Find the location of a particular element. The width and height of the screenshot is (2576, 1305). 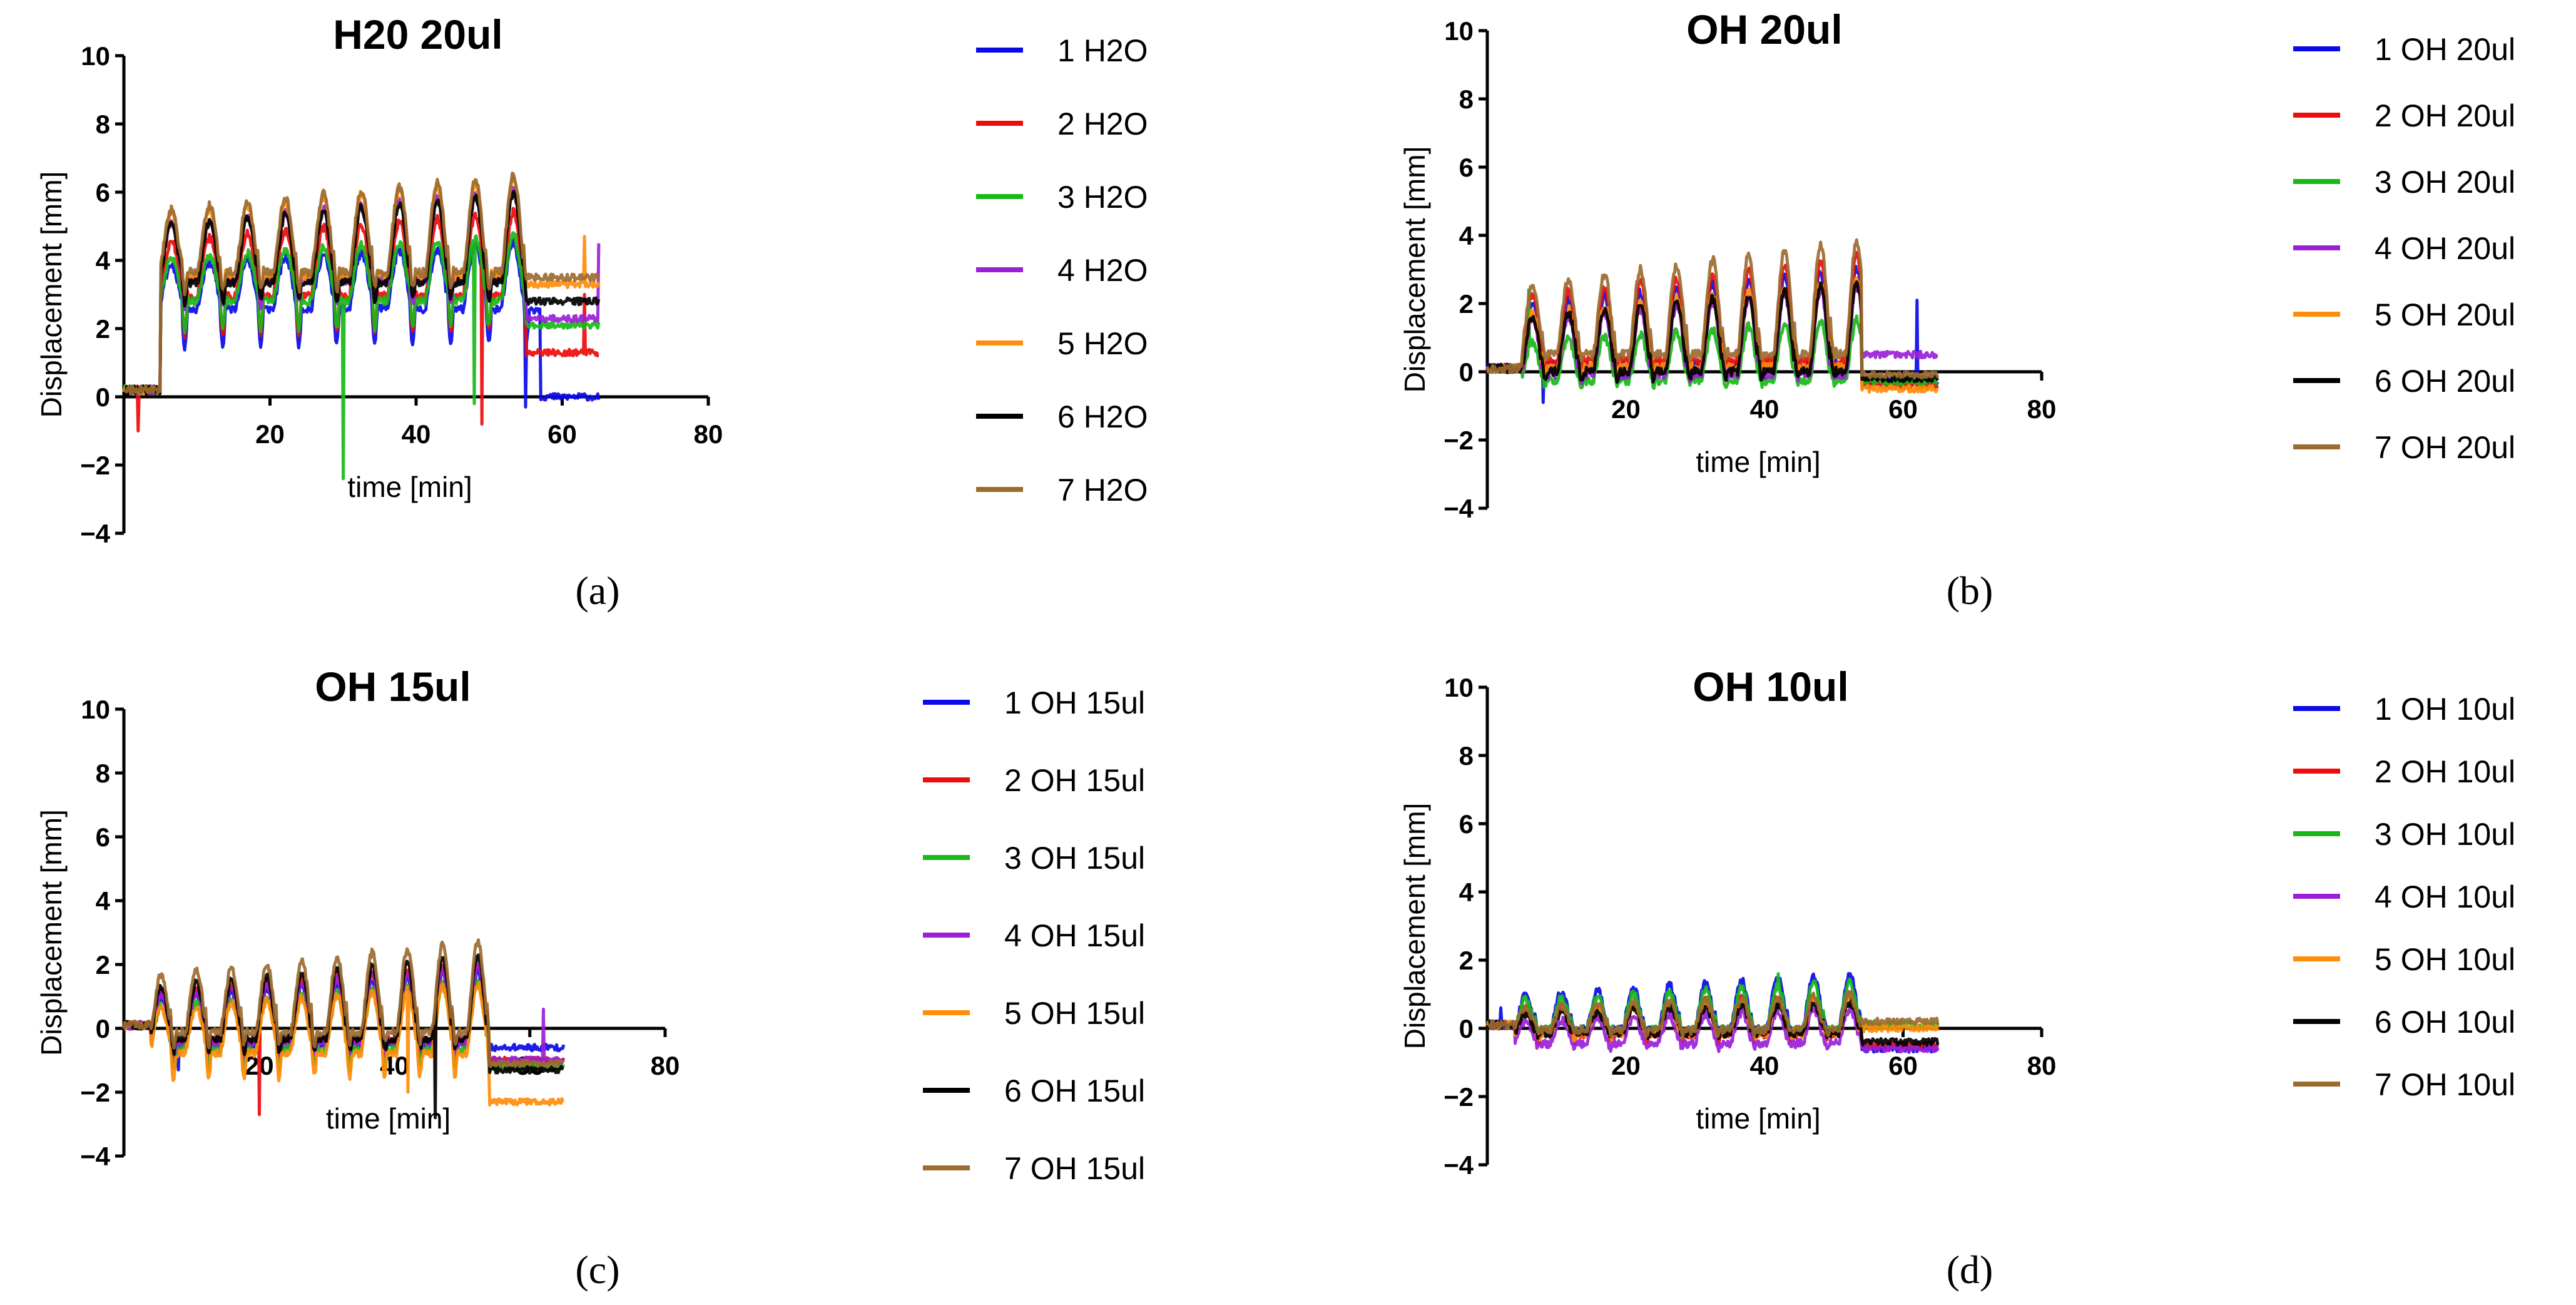

legend-entry: 1 OH 20ul is located at coordinates (2445, 49).